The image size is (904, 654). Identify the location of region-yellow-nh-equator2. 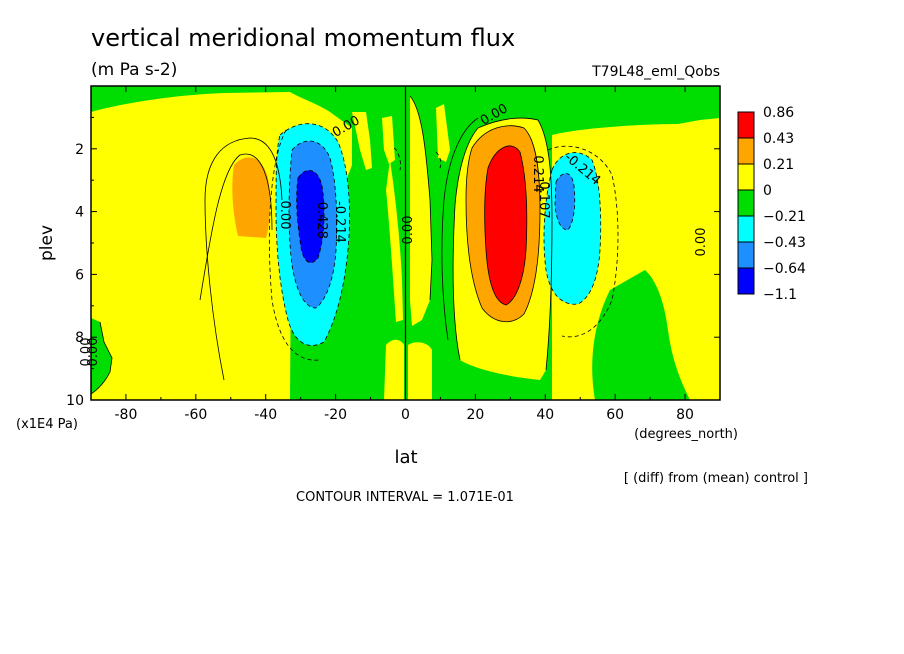
(443, 133).